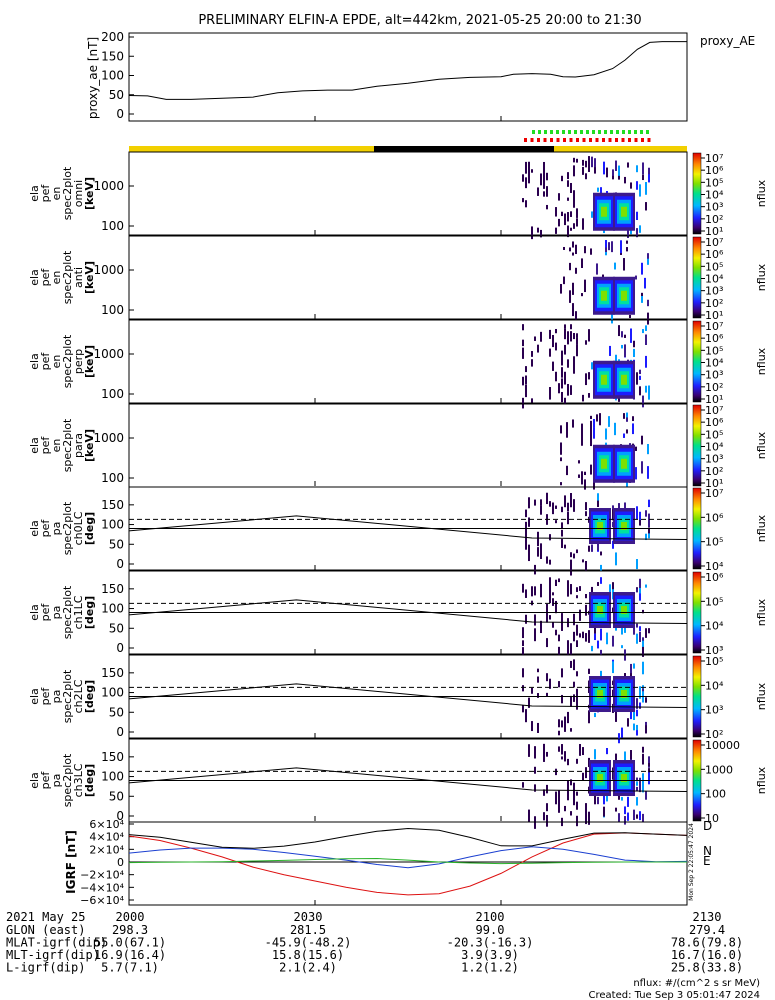 Image resolution: width=775 pixels, height=1000 pixels. Describe the element at coordinates (604, 211) in the screenshot. I see `spec_omni-flux-blob` at that location.